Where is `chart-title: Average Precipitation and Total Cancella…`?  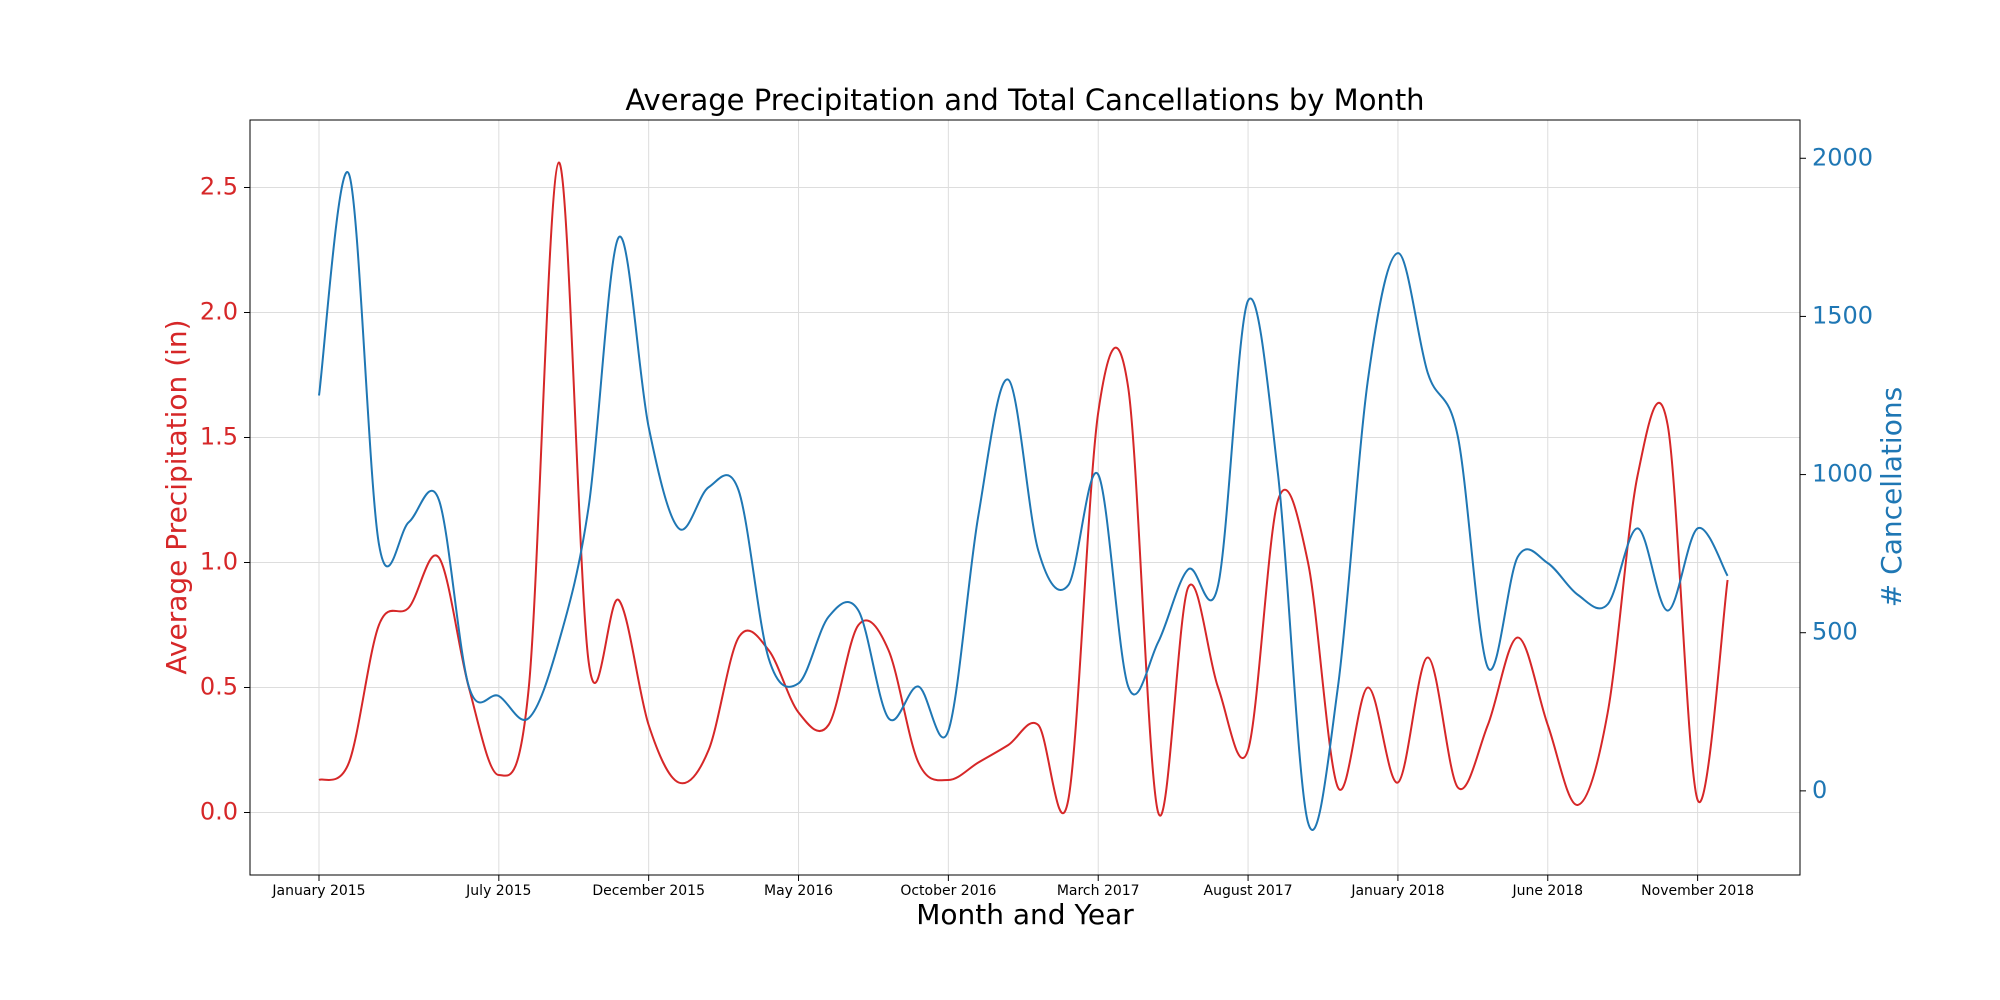 chart-title: Average Precipitation and Total Cancella… is located at coordinates (1024, 100).